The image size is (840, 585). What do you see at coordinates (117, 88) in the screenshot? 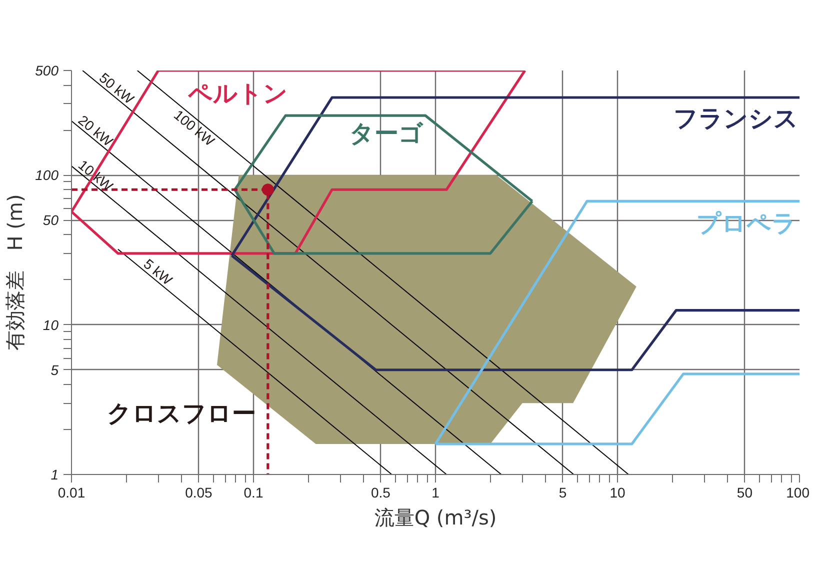
I see `annotation: 50 kW` at bounding box center [117, 88].